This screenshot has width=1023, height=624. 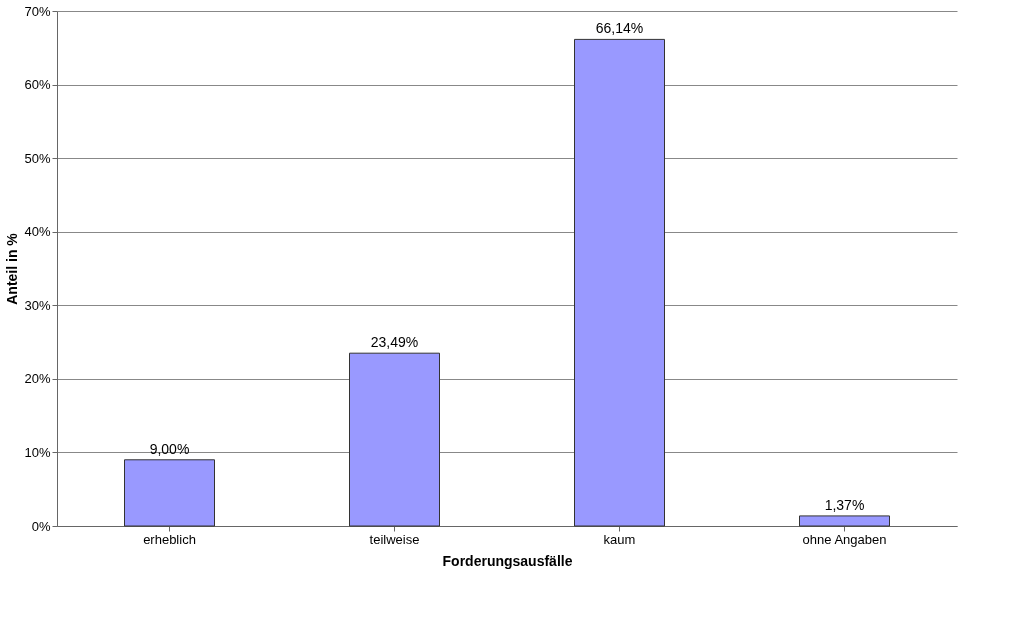 What do you see at coordinates (619, 539) in the screenshot?
I see `x-tick-label: kaum` at bounding box center [619, 539].